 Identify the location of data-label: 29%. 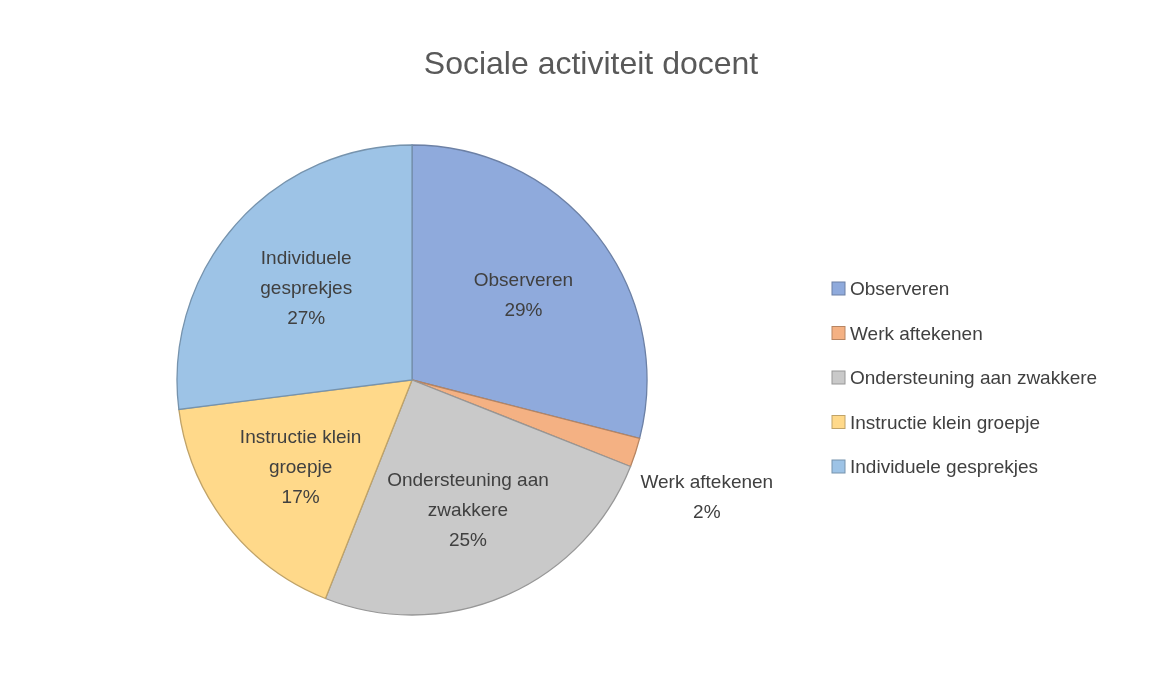
(523, 309).